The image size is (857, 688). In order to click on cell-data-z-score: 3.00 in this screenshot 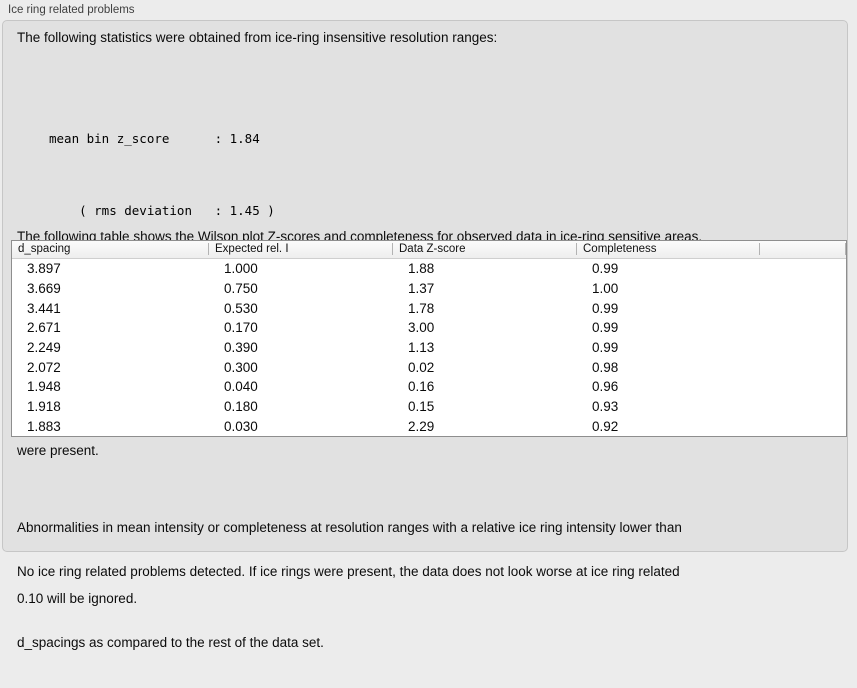, I will do `click(421, 328)`.